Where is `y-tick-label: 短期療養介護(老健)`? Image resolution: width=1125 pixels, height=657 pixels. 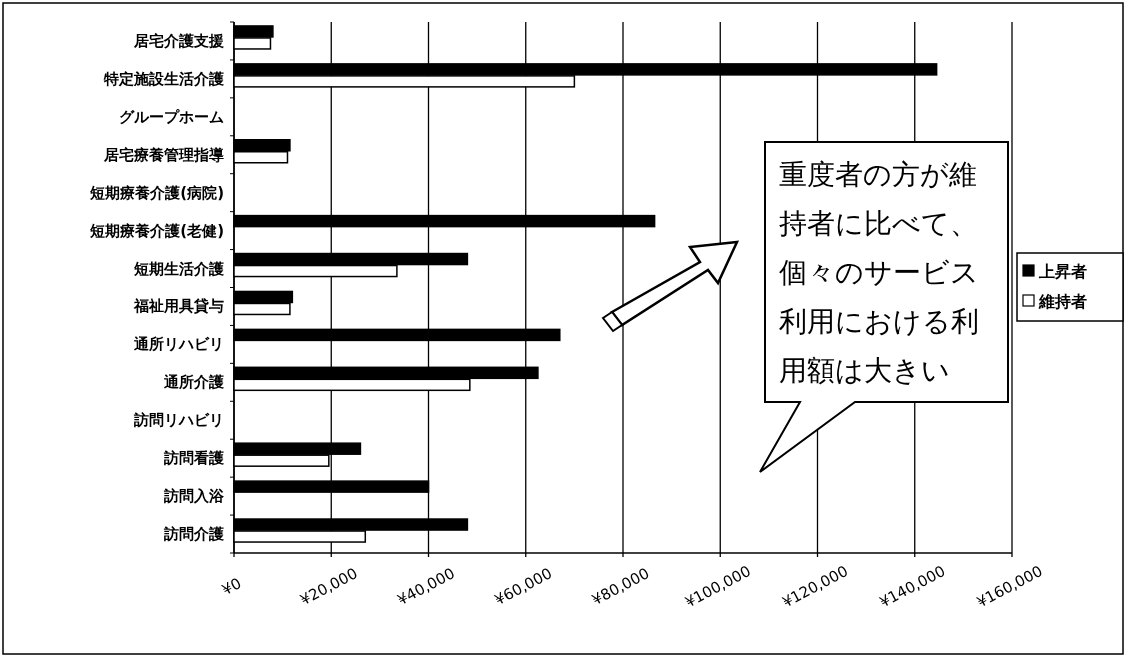
y-tick-label: 短期療養介護(老健) is located at coordinates (156, 230).